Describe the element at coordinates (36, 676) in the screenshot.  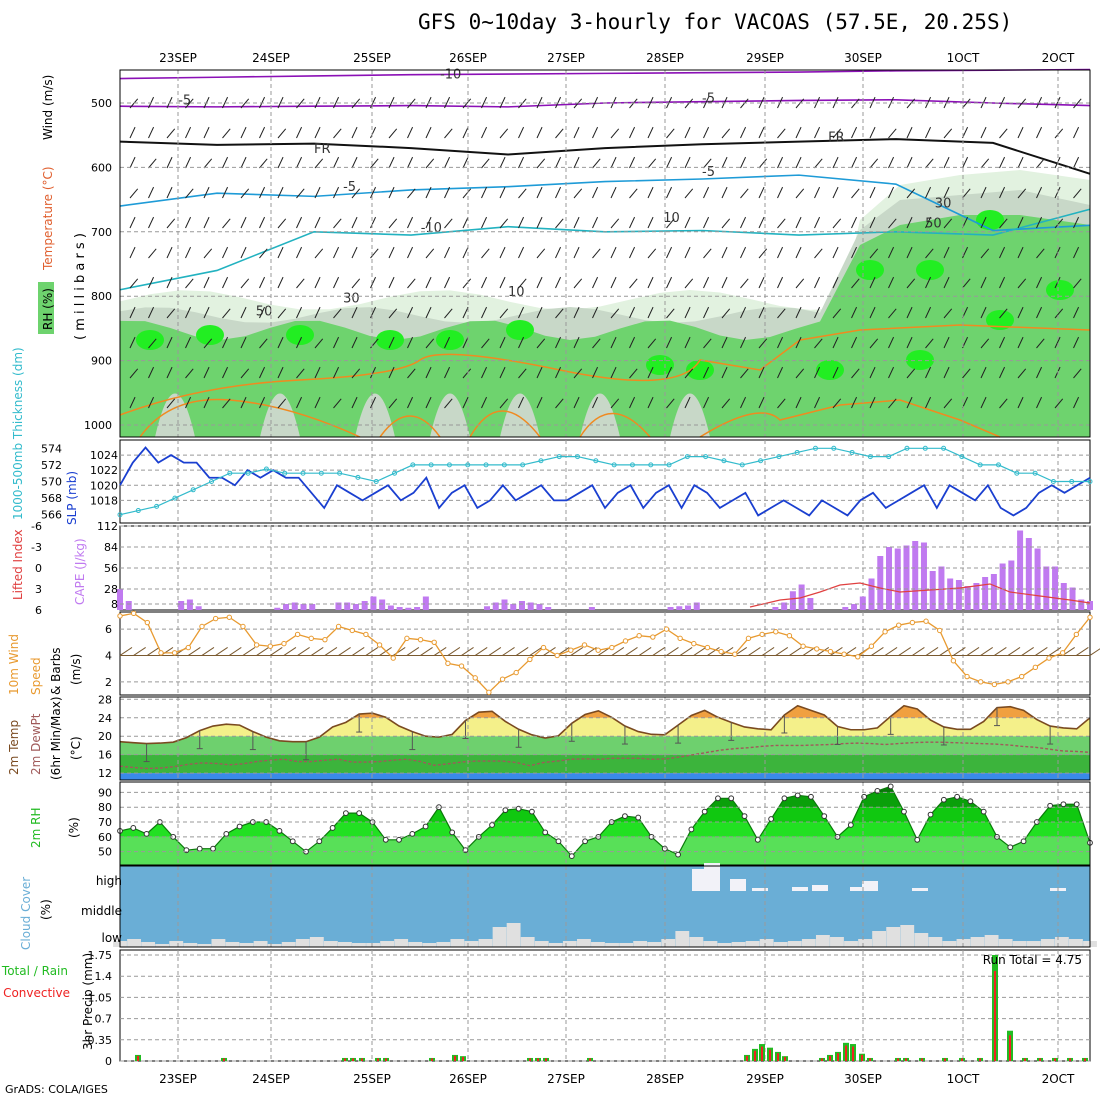
I see `wind10m-axis-label-2: Speed` at that location.